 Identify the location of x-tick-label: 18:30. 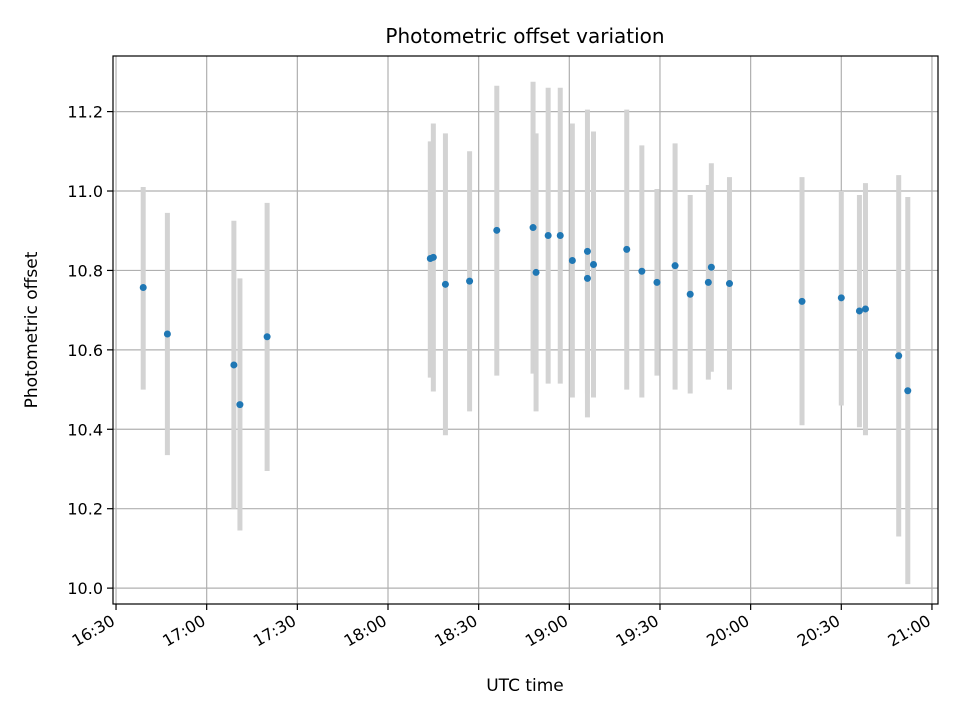
(455, 631).